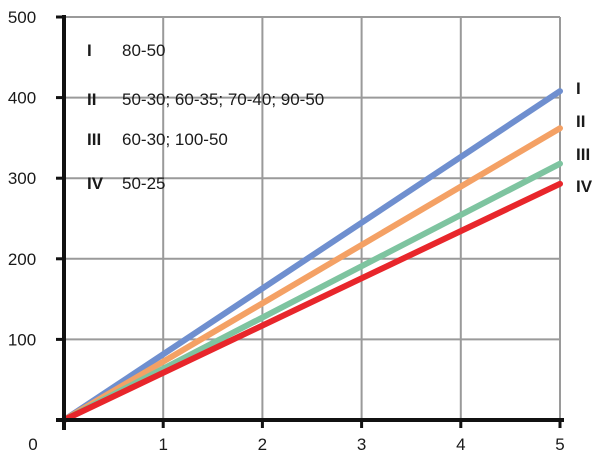 This screenshot has height=462, width=602. What do you see at coordinates (175, 139) in the screenshot?
I see `legend-label-iii: 60-30; 100-50` at bounding box center [175, 139].